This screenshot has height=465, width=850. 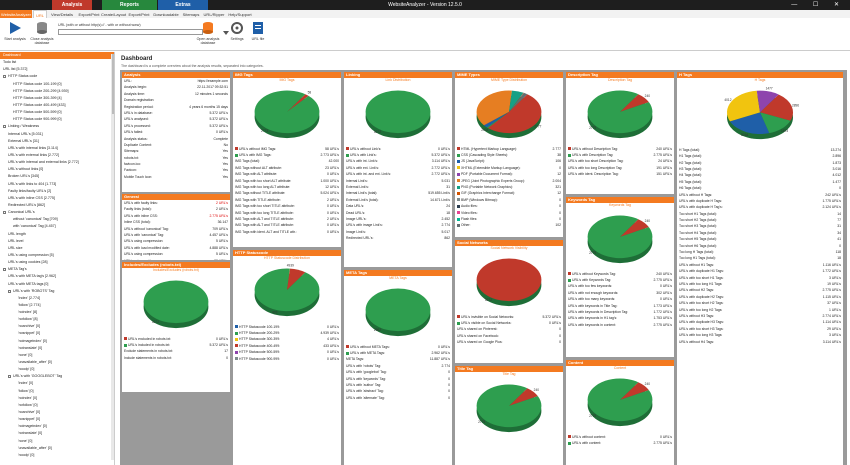 I want to click on data-row: URL's without META Tags: 0 URL's, so click(x=398, y=347).